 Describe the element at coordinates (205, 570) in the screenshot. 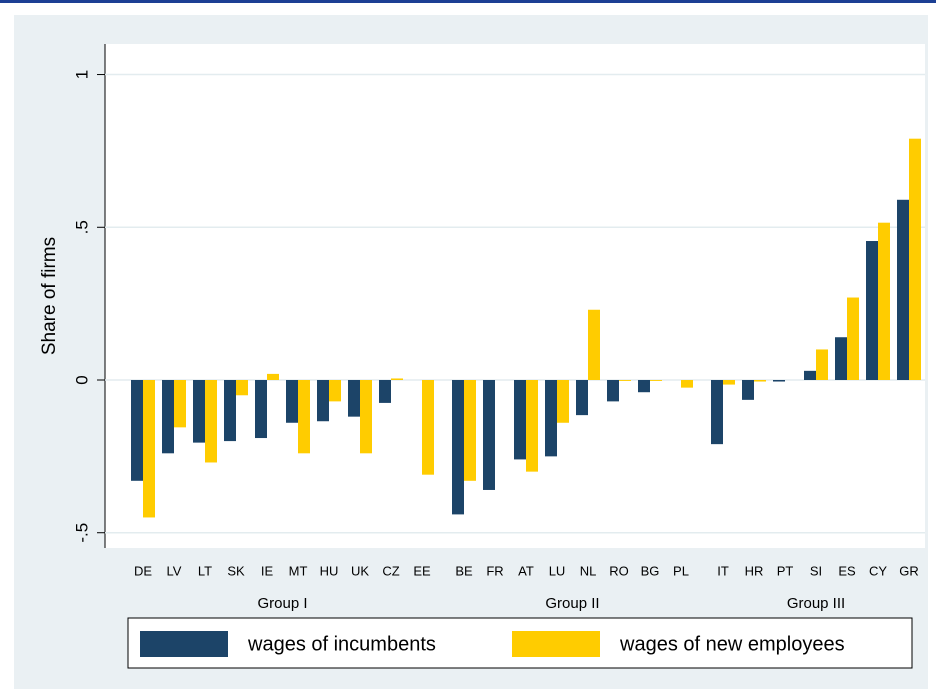

I see `x-tick-label: LT` at that location.